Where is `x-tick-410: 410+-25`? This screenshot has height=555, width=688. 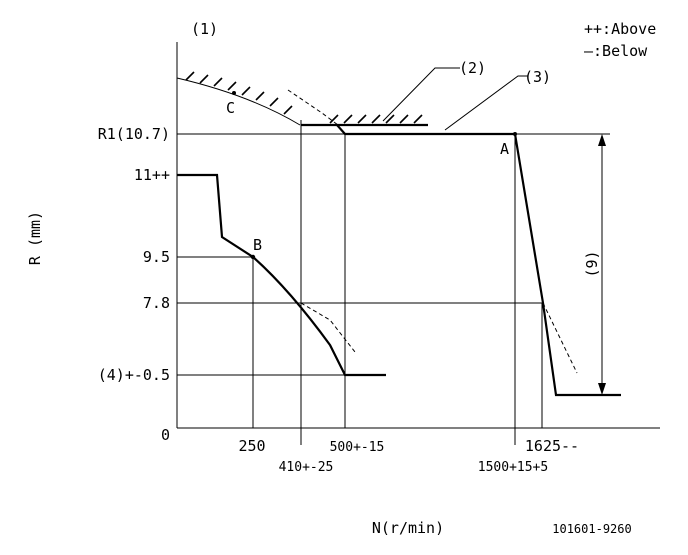
x-tick-410: 410+-25 is located at coordinates (306, 467).